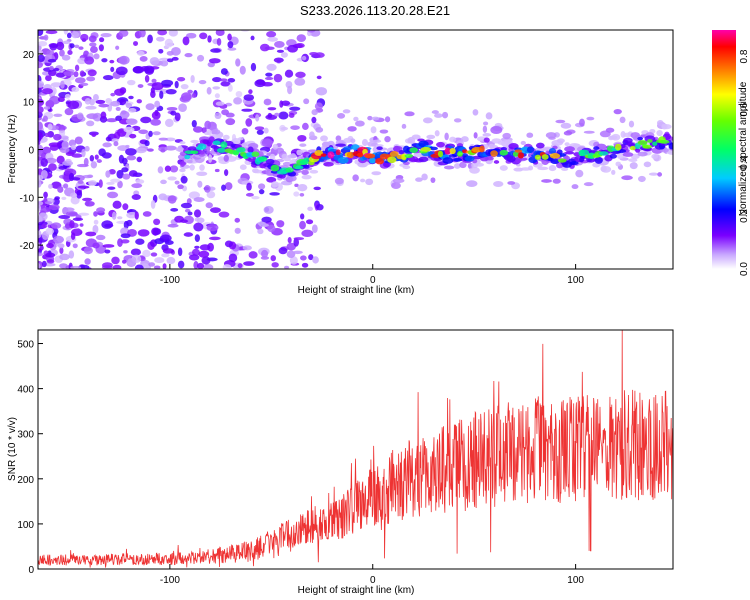 This screenshot has height=600, width=750. Describe the element at coordinates (25, 345) in the screenshot. I see `y-tick-label: 500` at that location.